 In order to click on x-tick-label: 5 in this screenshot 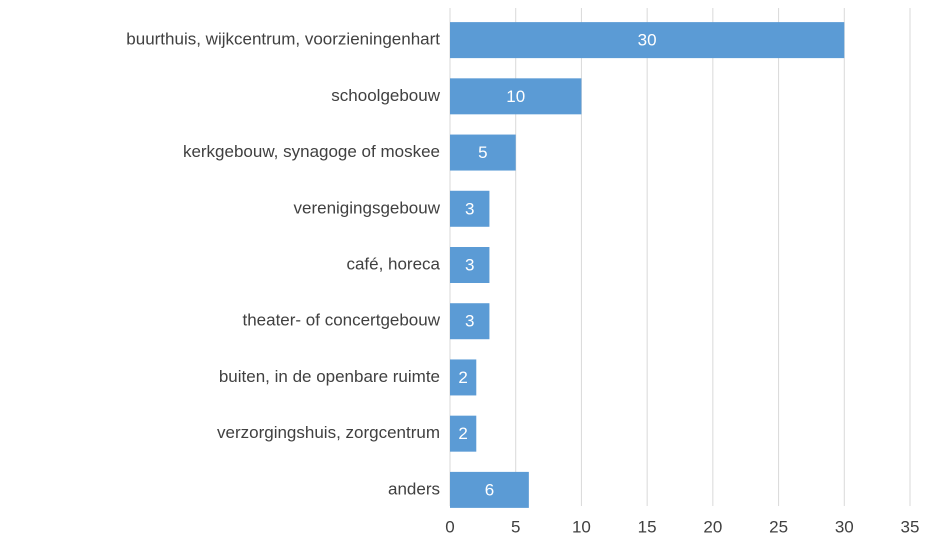, I will do `click(515, 526)`.